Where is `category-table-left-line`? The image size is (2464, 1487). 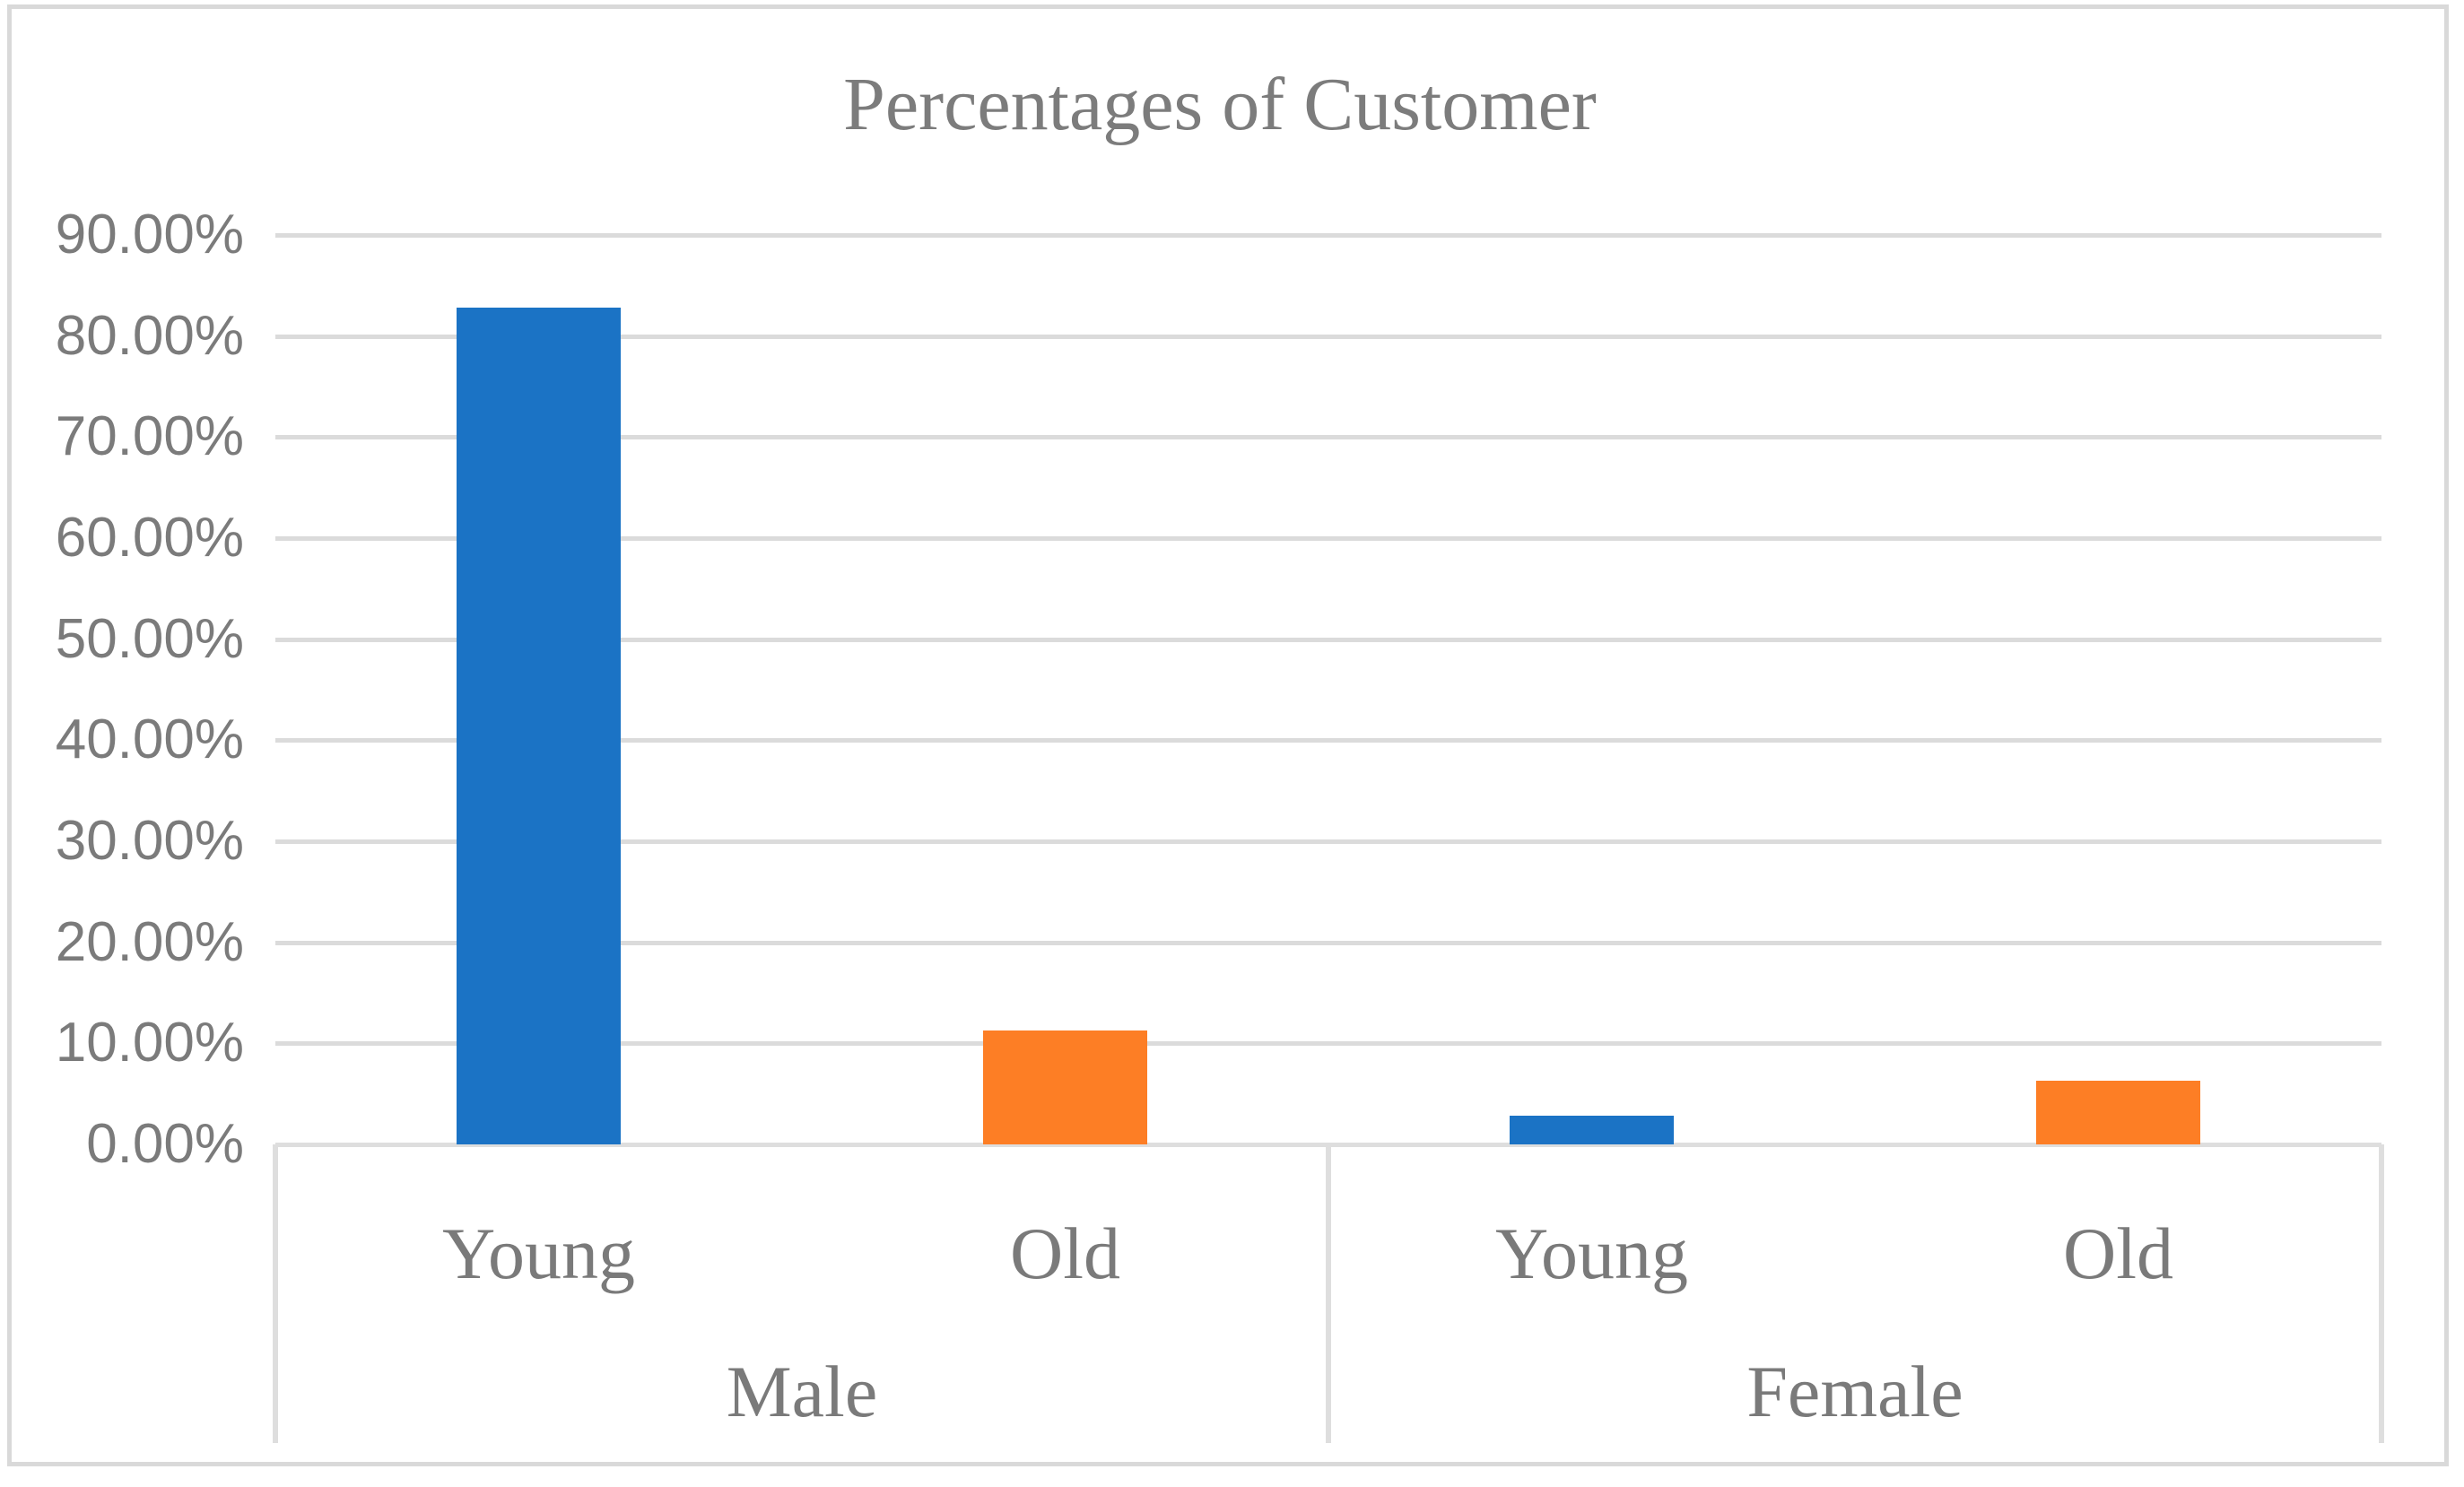 category-table-left-line is located at coordinates (275, 1293).